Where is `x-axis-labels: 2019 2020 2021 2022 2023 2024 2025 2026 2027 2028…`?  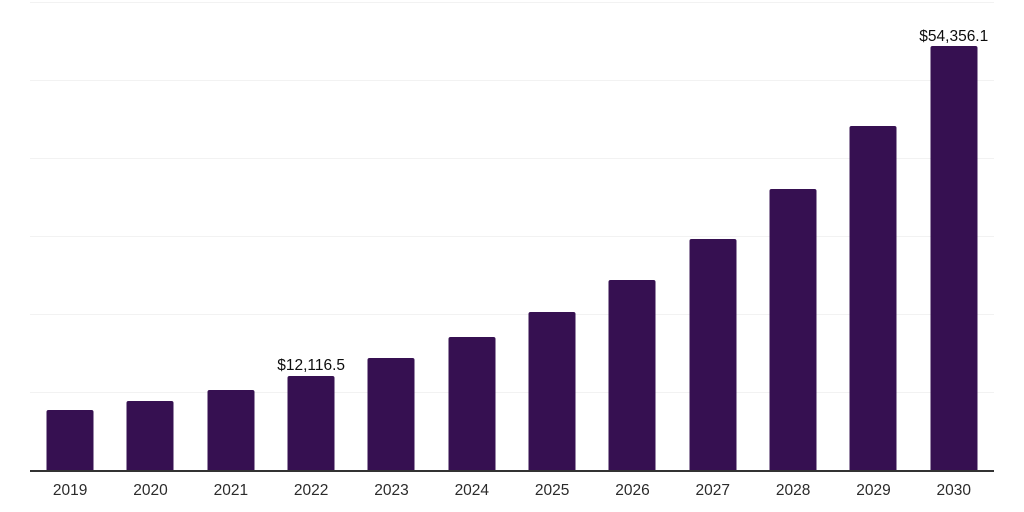
x-axis-labels: 2019 2020 2021 2022 2023 2024 2025 2026 2027 2028… is located at coordinates (512, 491).